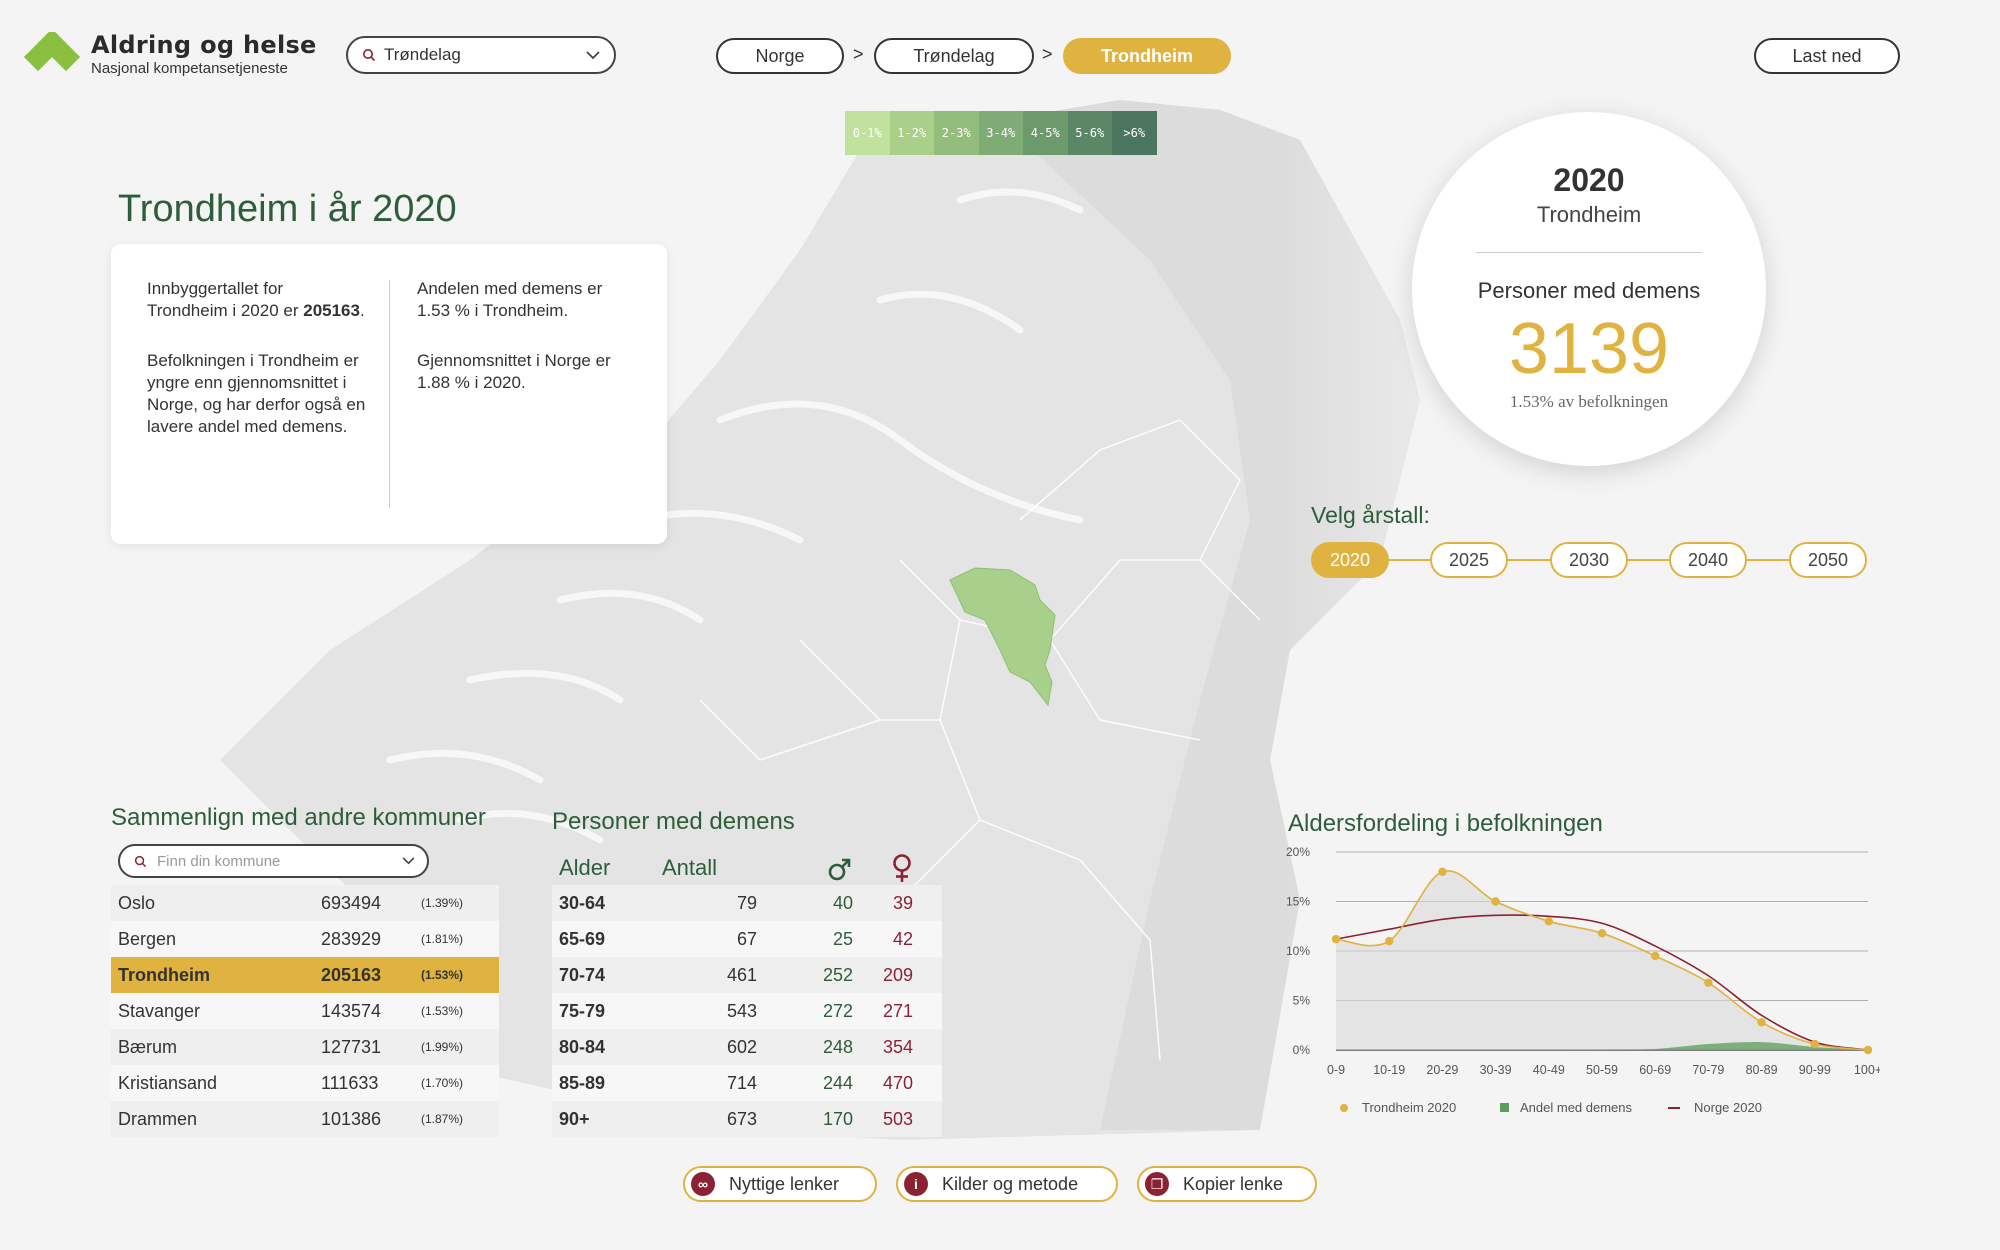  What do you see at coordinates (351, 902) in the screenshot?
I see `municipality-population: 693494` at bounding box center [351, 902].